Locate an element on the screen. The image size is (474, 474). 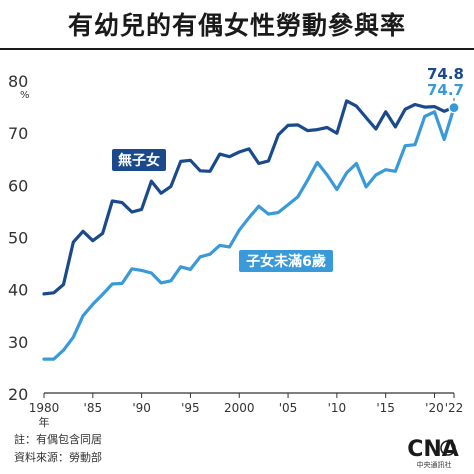
x-tick-label: '95 is located at coordinates (190, 408).